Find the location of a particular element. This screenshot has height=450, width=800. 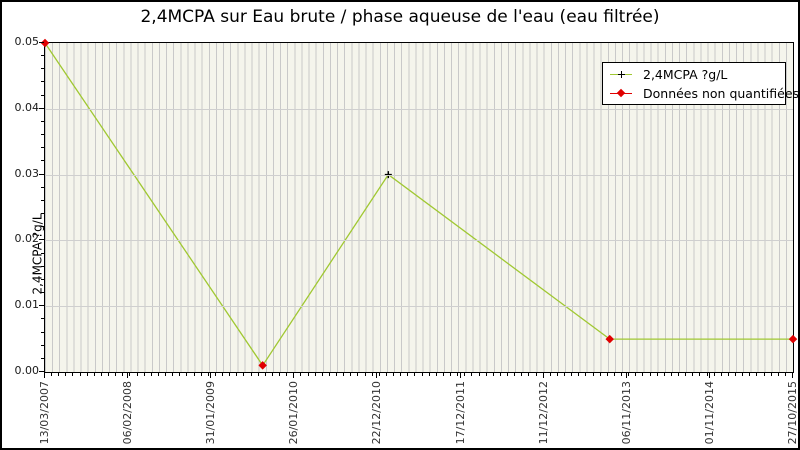

plus-icon is located at coordinates (621, 74).